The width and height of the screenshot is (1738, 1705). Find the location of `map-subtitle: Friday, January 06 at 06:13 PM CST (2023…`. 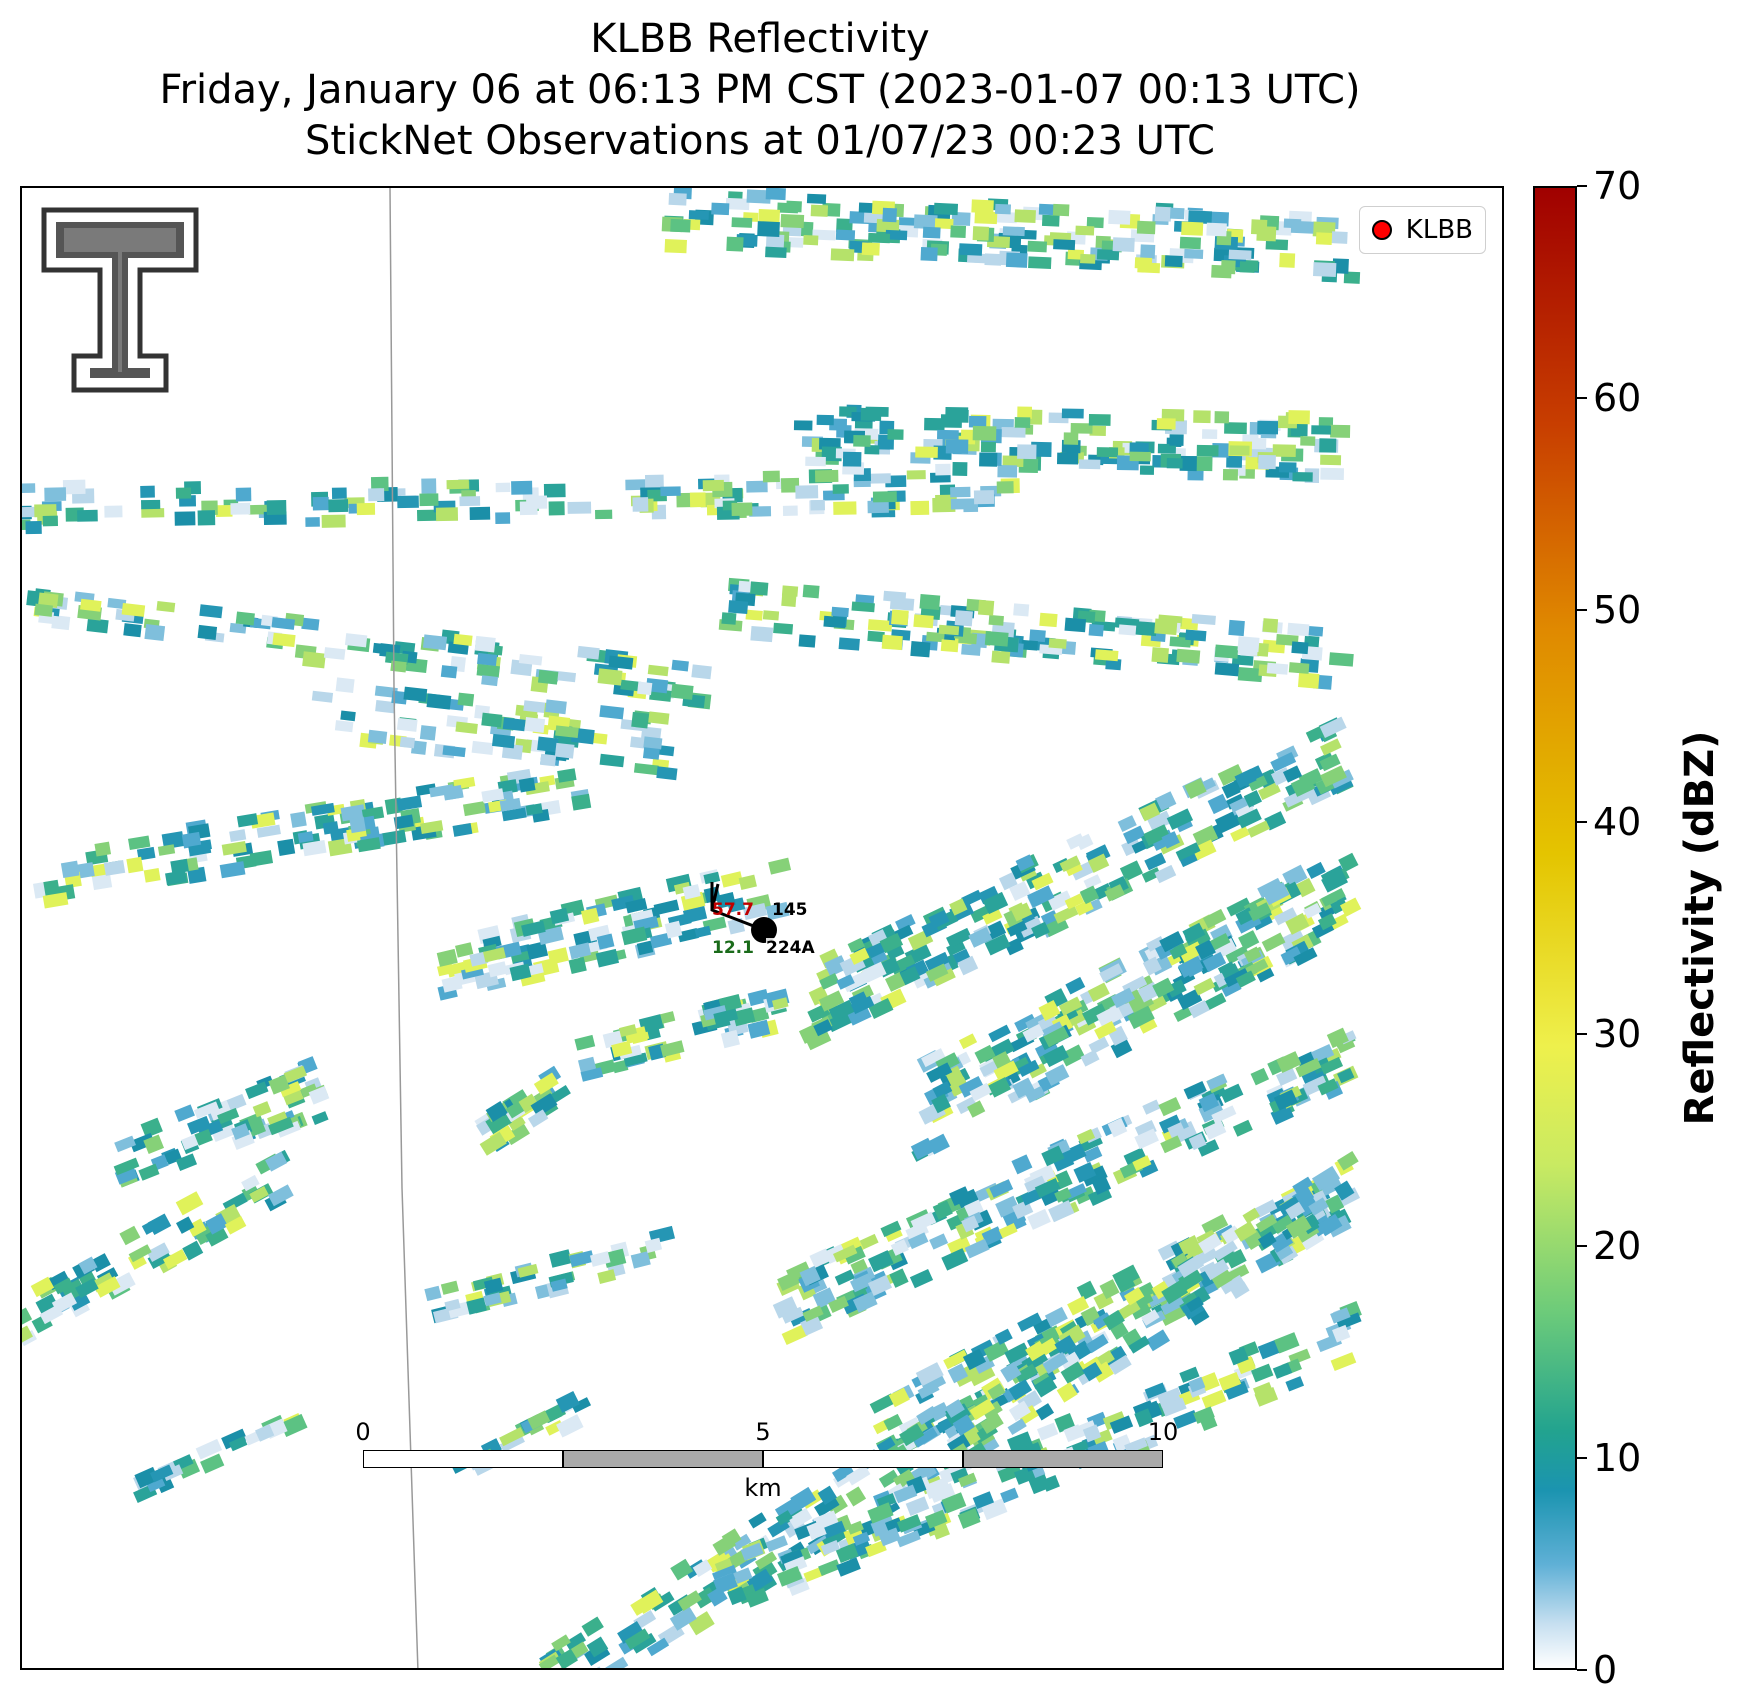

map-subtitle: Friday, January 06 at 06:13 PM CST (2023… is located at coordinates (760, 90).